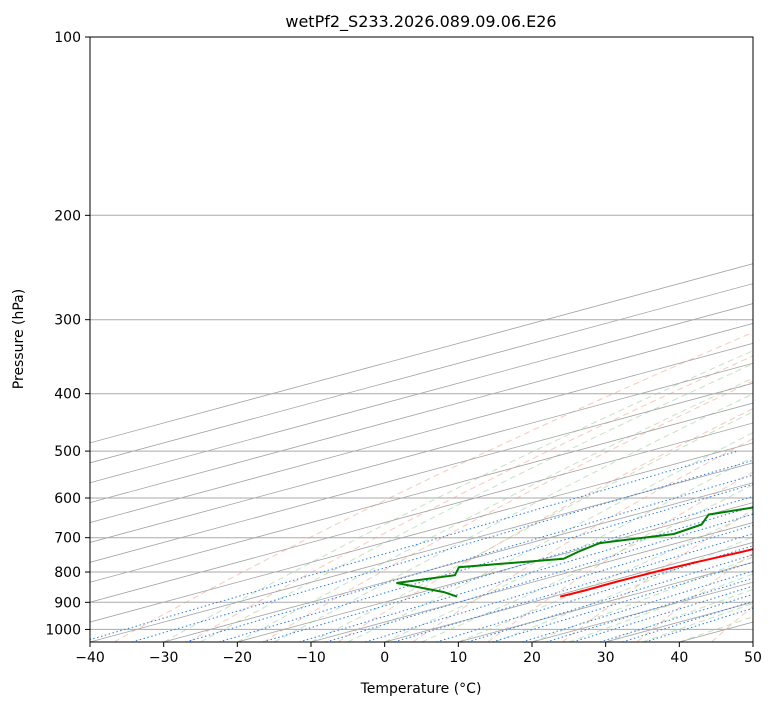 Image resolution: width=775 pixels, height=708 pixels. Describe the element at coordinates (19, 339) in the screenshot. I see `y-axis-title: Pressure (hPa)` at that location.